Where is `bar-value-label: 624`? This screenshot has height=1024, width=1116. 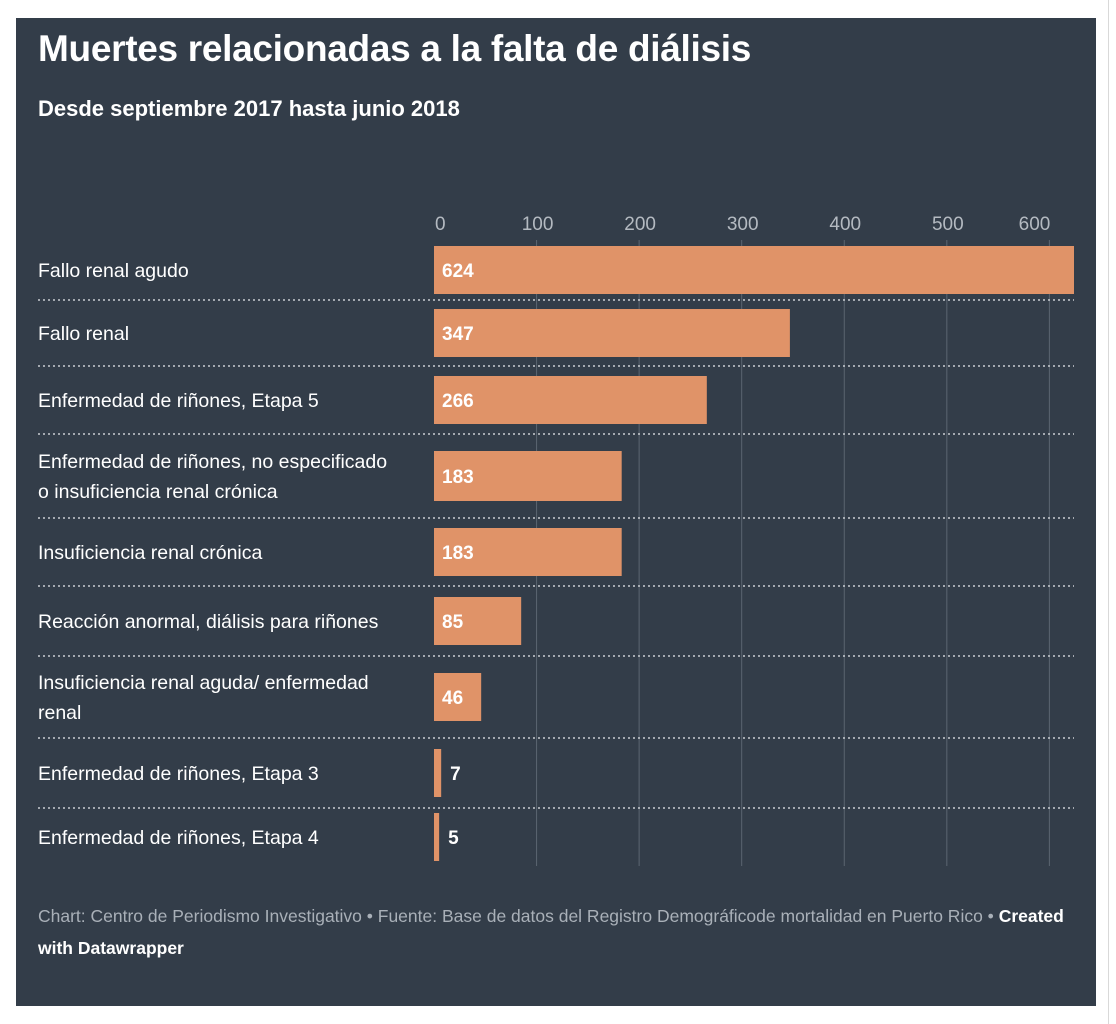
bar-value-label: 624 is located at coordinates (458, 271).